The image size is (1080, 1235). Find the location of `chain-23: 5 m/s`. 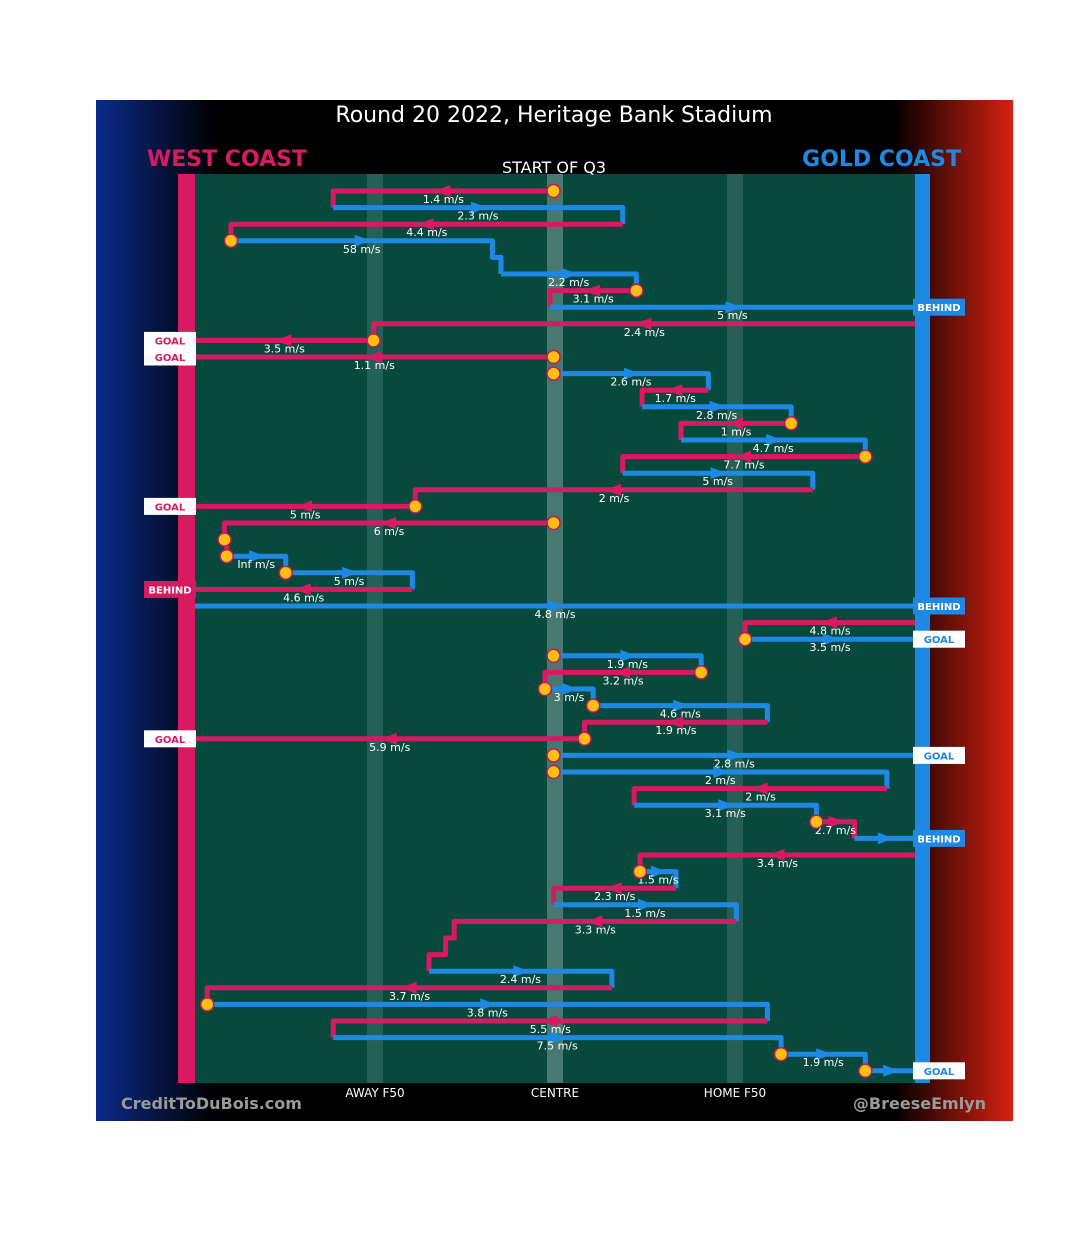

chain-23: 5 m/s is located at coordinates (350, 578).